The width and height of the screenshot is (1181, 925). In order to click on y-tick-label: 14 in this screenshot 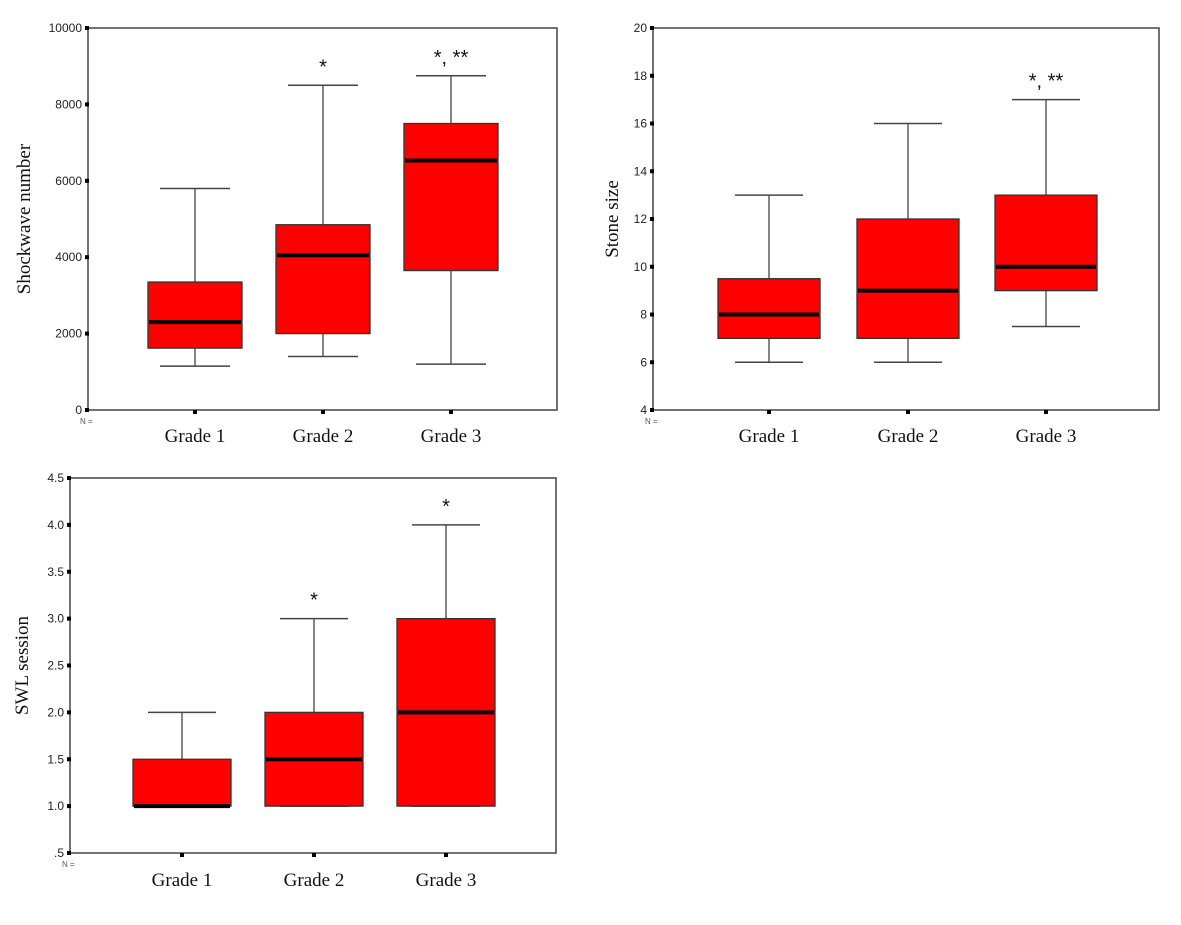, I will do `click(641, 171)`.